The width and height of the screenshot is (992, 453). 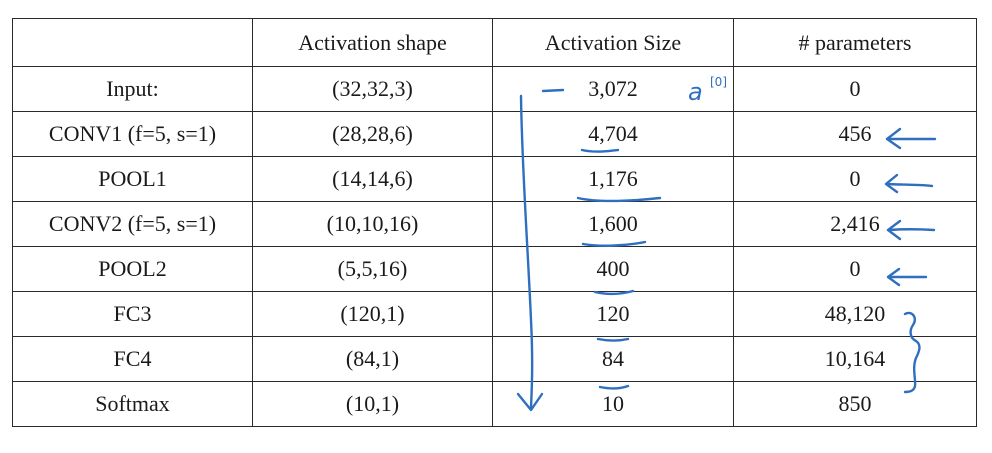 I want to click on table-row: FC4 (84,1) 84 10,164, so click(x=494, y=359).